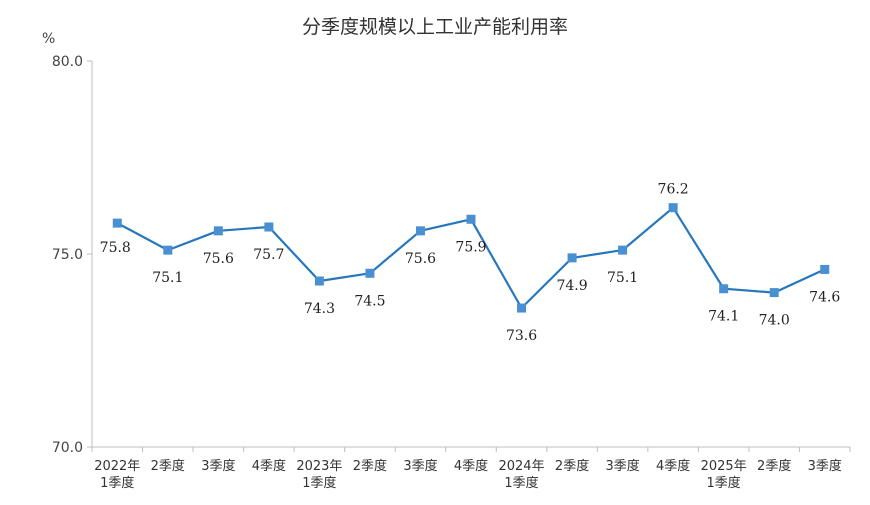 The height and width of the screenshot is (505, 870). Describe the element at coordinates (67, 62) in the screenshot. I see `y-tick-label: 80.0` at that location.